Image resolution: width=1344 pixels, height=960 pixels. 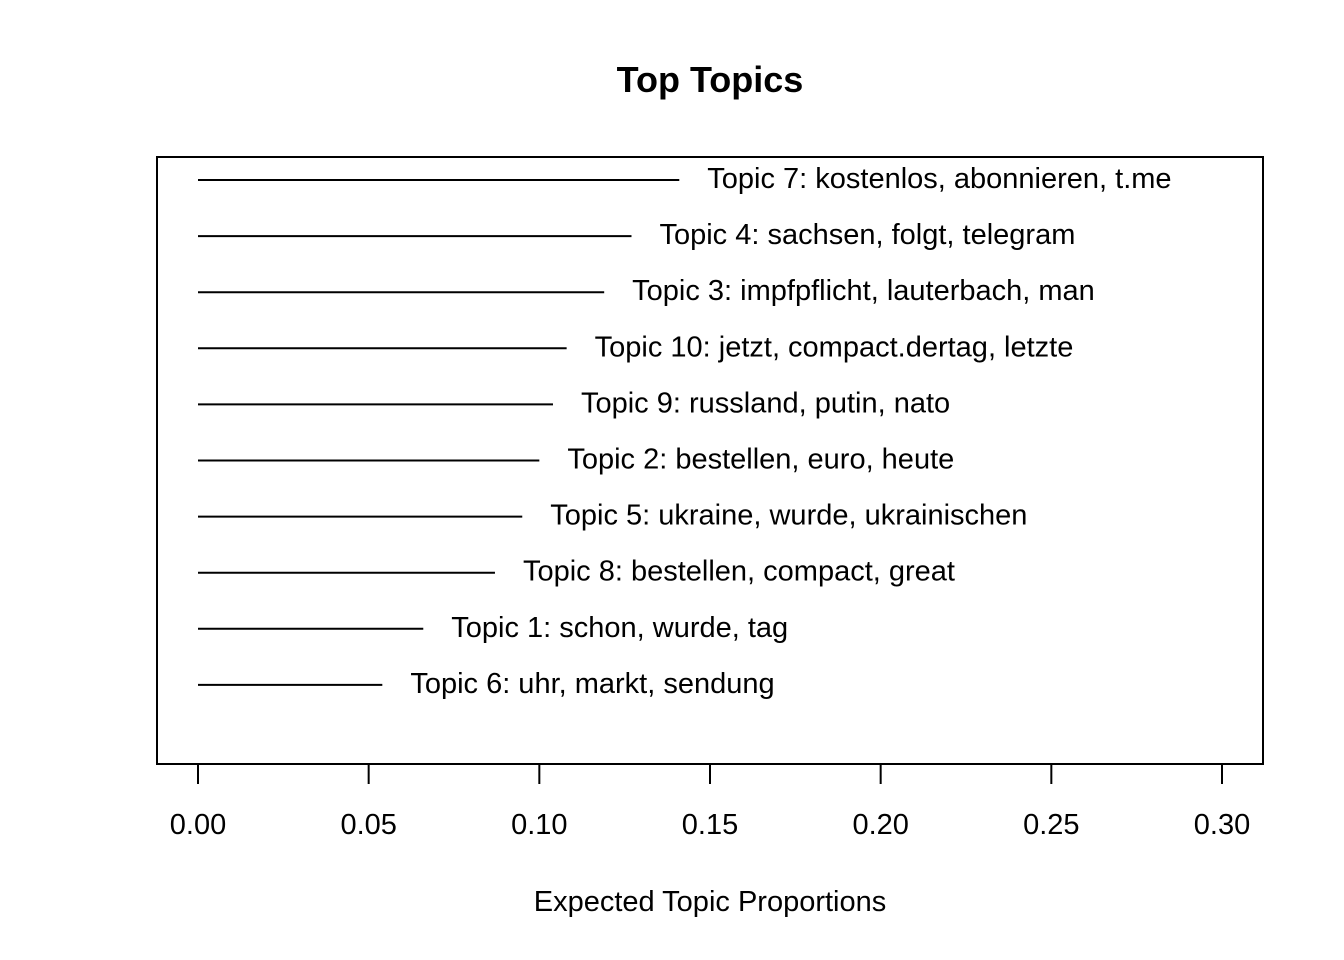 What do you see at coordinates (760, 460) in the screenshot?
I see `topic-label: Topic 2: bestellen, euro, heute` at bounding box center [760, 460].